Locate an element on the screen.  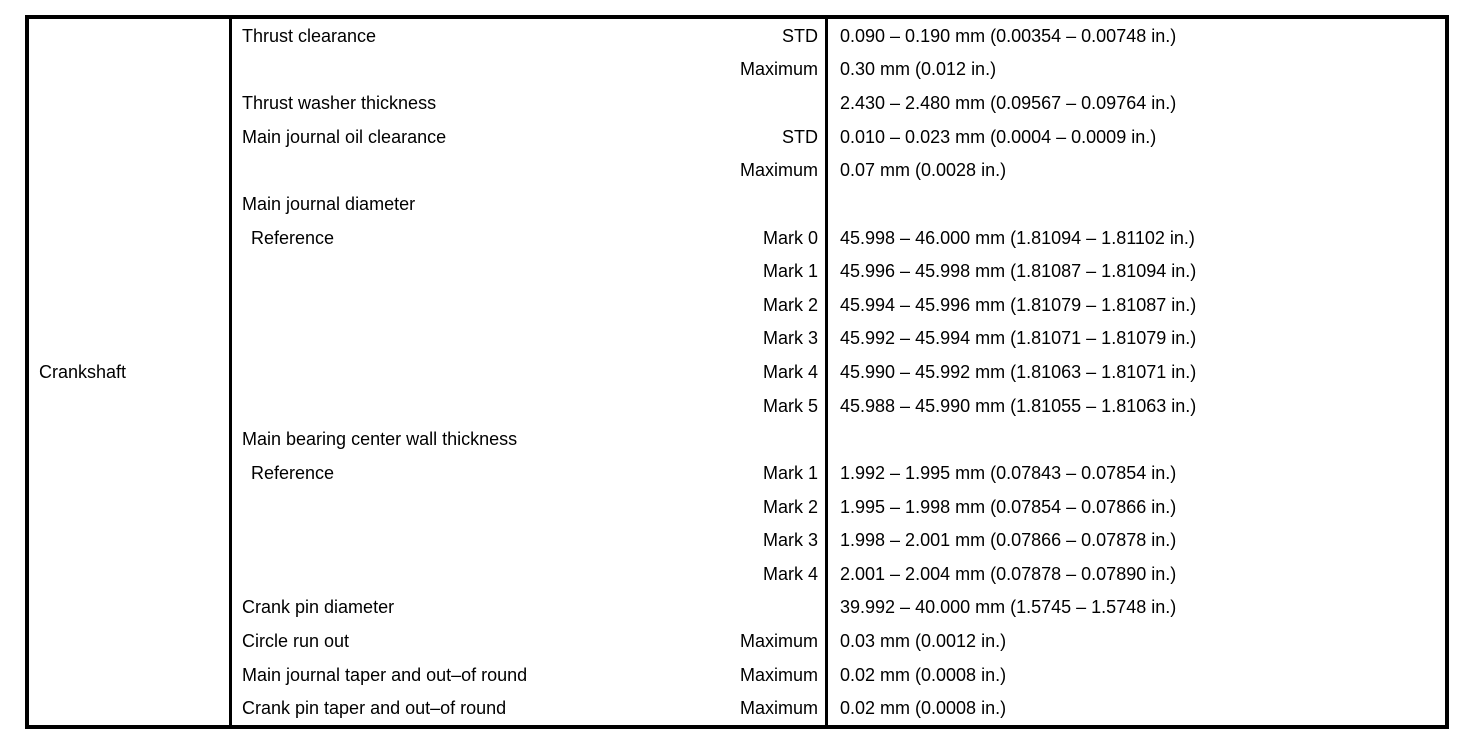
category-column: Crankshaft is located at coordinates (130, 372).